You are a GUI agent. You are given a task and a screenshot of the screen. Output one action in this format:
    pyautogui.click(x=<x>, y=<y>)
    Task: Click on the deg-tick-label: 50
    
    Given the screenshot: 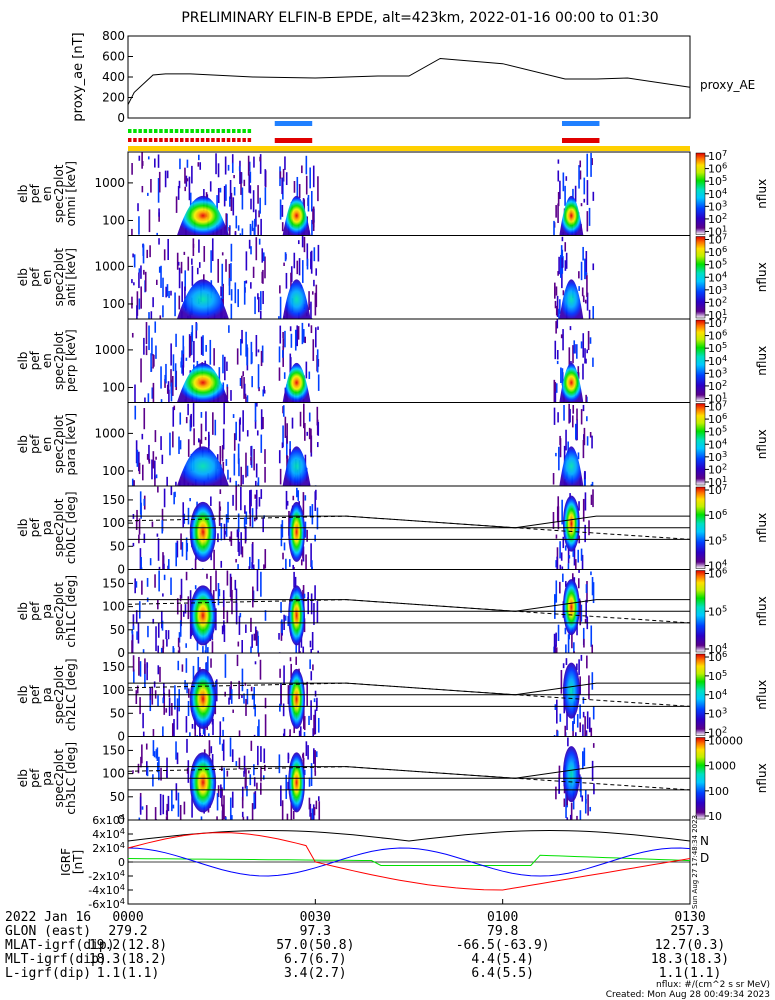 What is the action you would take?
    pyautogui.click(x=117, y=713)
    